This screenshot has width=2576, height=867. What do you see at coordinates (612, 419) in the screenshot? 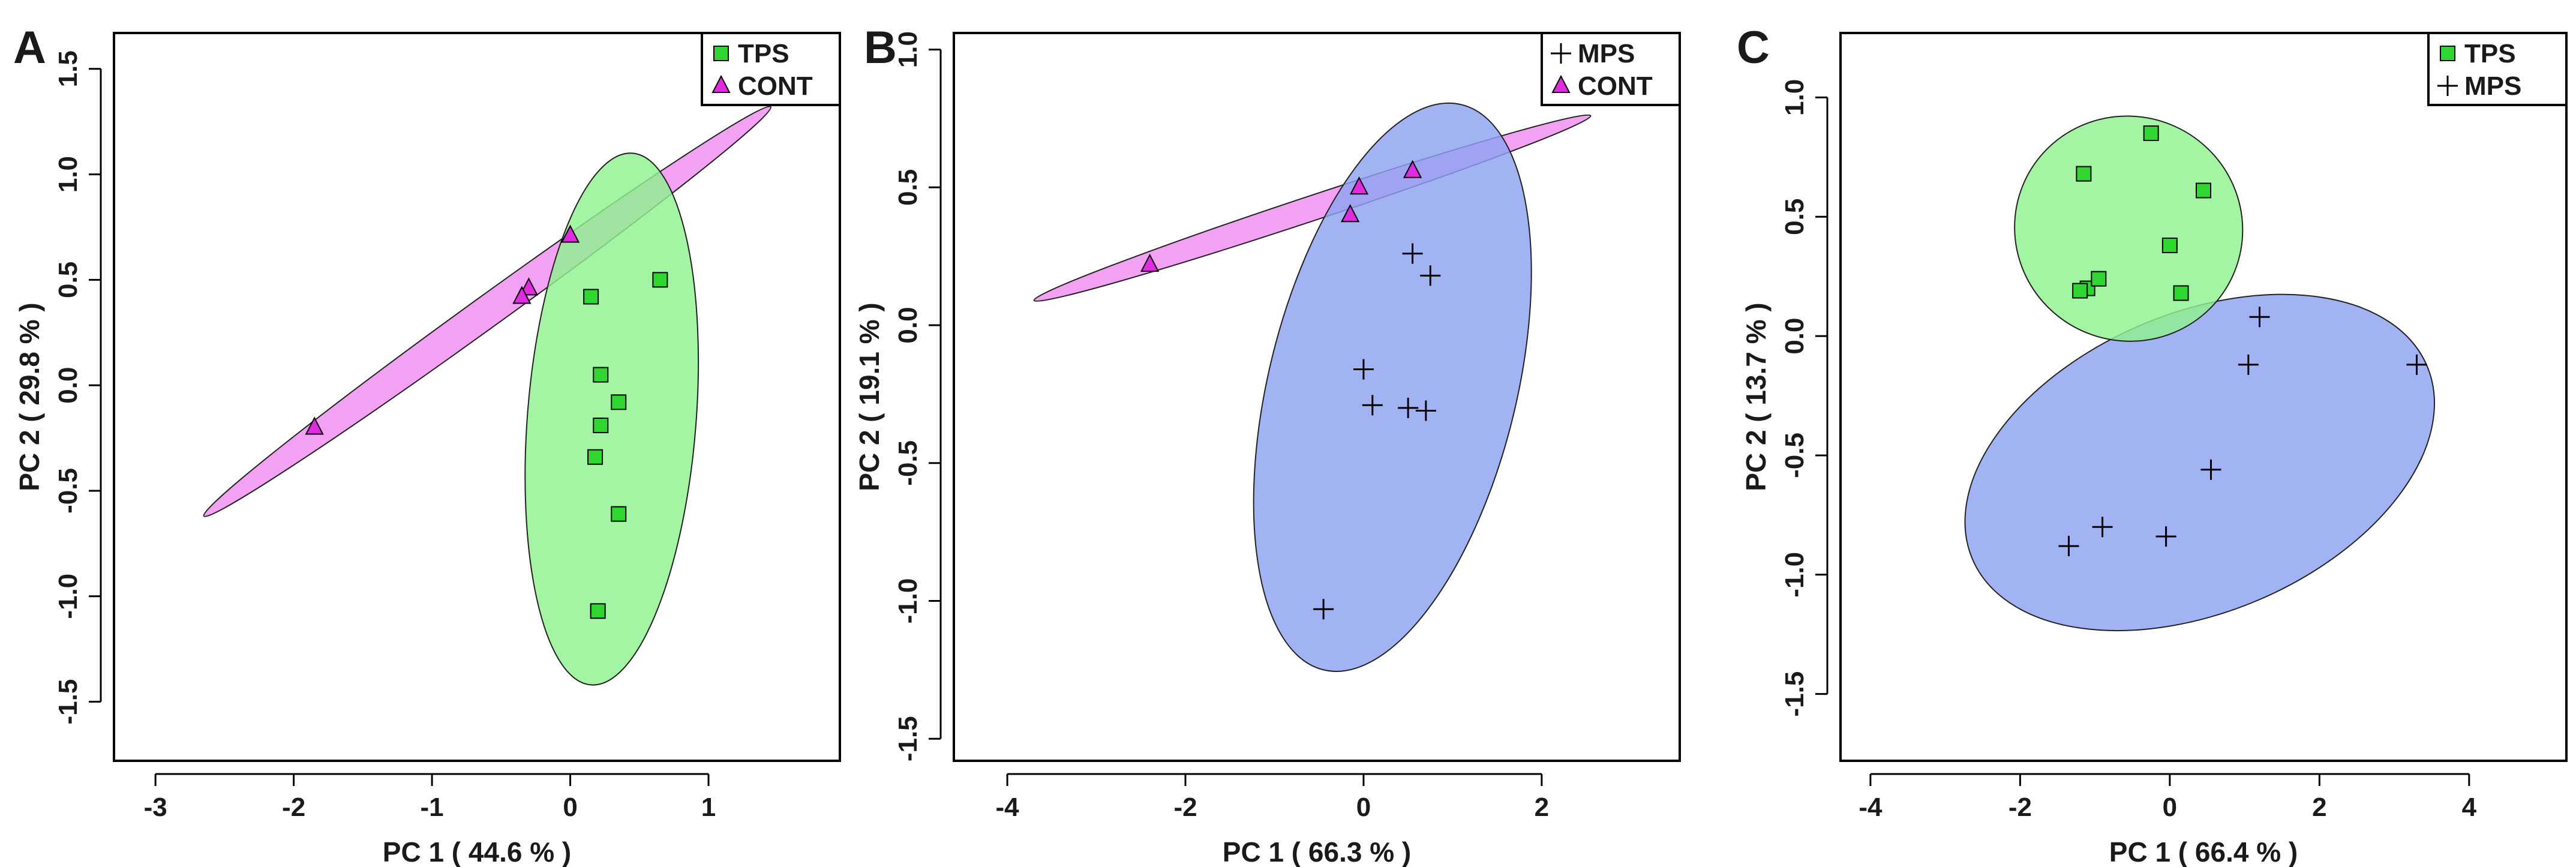
I see `ellipse-tps` at bounding box center [612, 419].